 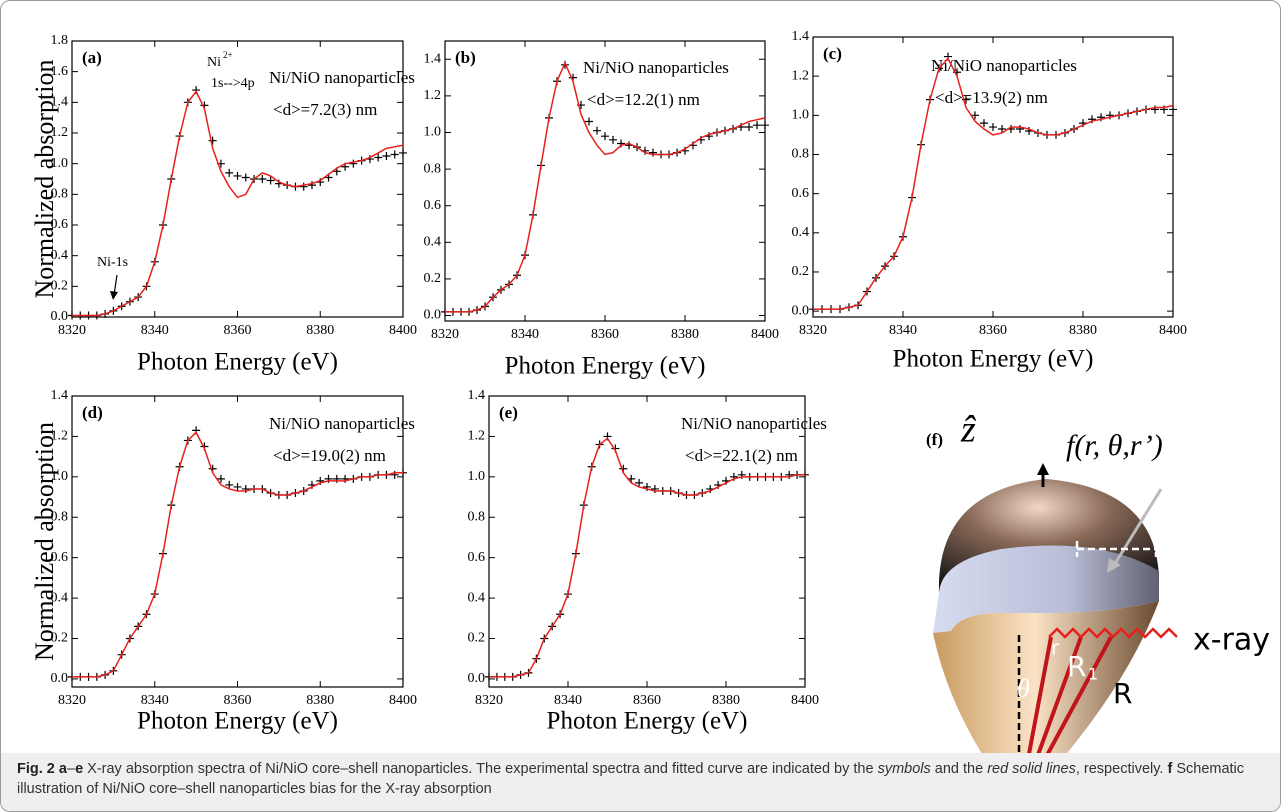 I want to click on caption-text: e, so click(x=79, y=769).